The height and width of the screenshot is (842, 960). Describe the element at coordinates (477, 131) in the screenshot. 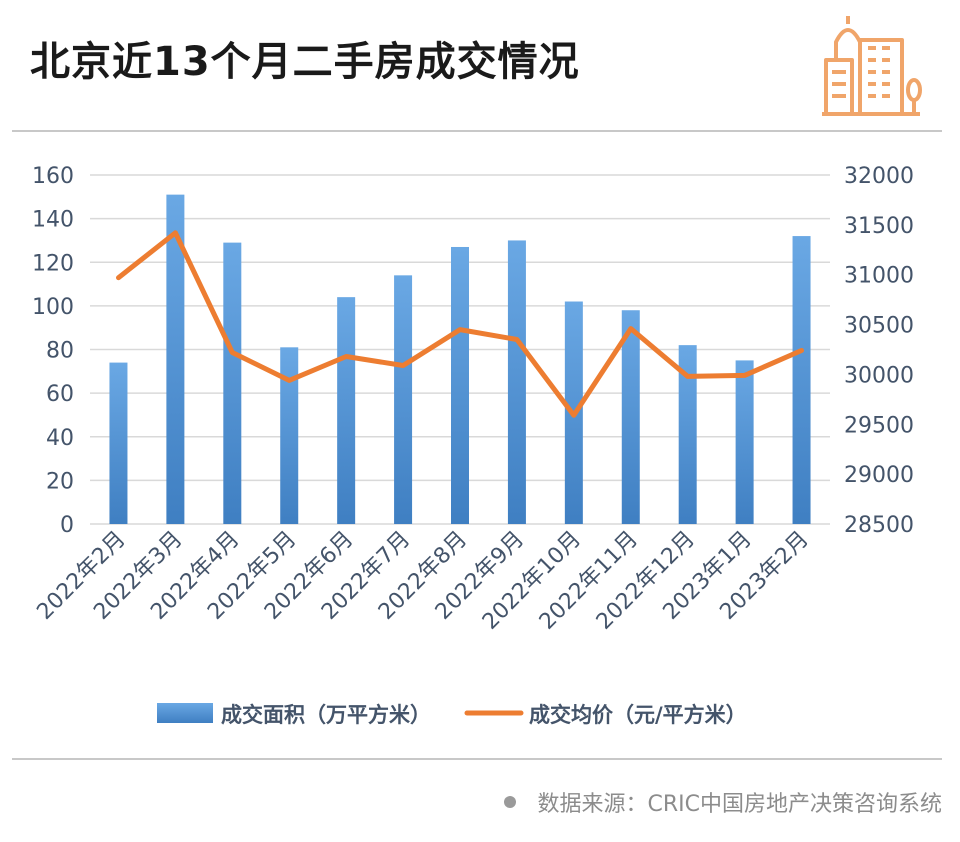

I see `header-divider` at that location.